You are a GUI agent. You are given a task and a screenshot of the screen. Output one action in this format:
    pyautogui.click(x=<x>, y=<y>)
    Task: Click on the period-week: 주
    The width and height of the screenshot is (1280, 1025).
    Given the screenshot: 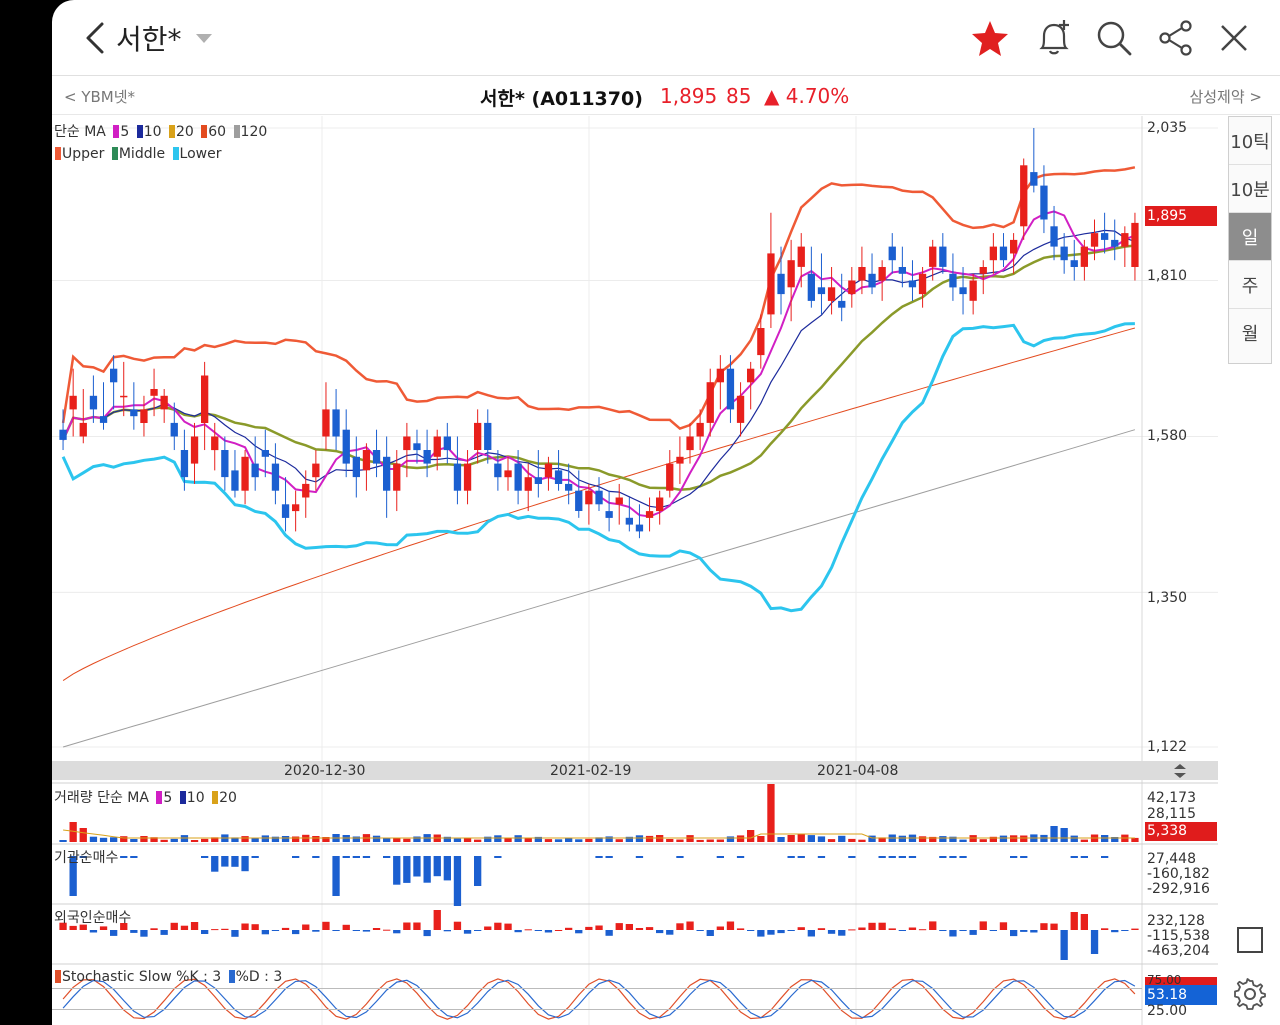 What is the action you would take?
    pyautogui.click(x=1250, y=285)
    